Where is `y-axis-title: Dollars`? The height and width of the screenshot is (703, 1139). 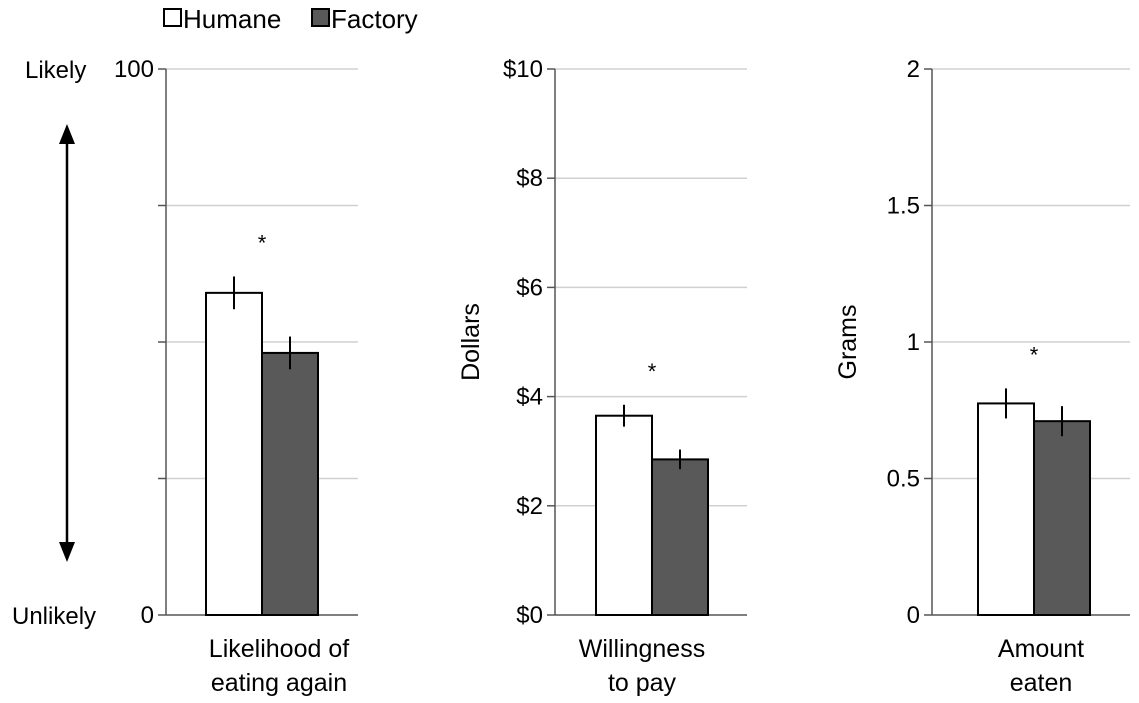
y-axis-title: Dollars is located at coordinates (471, 342).